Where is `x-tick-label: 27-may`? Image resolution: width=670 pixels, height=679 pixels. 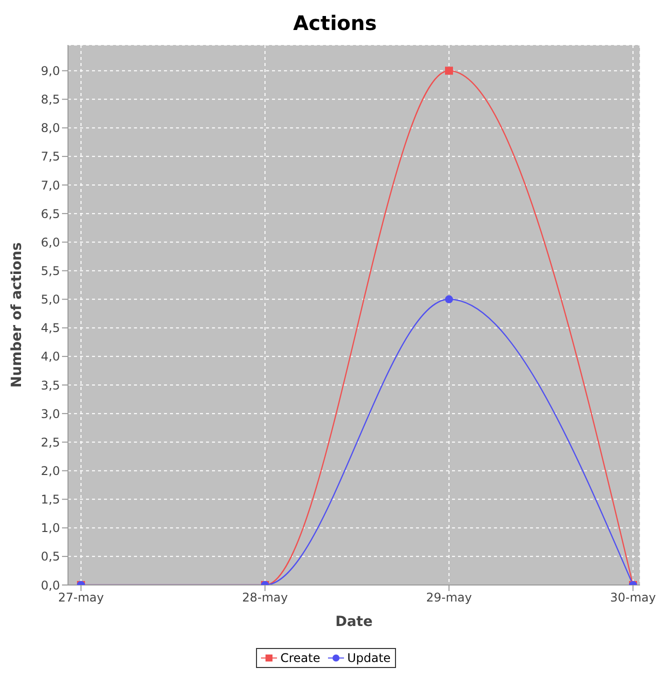
x-tick-label: 27-may is located at coordinates (81, 597).